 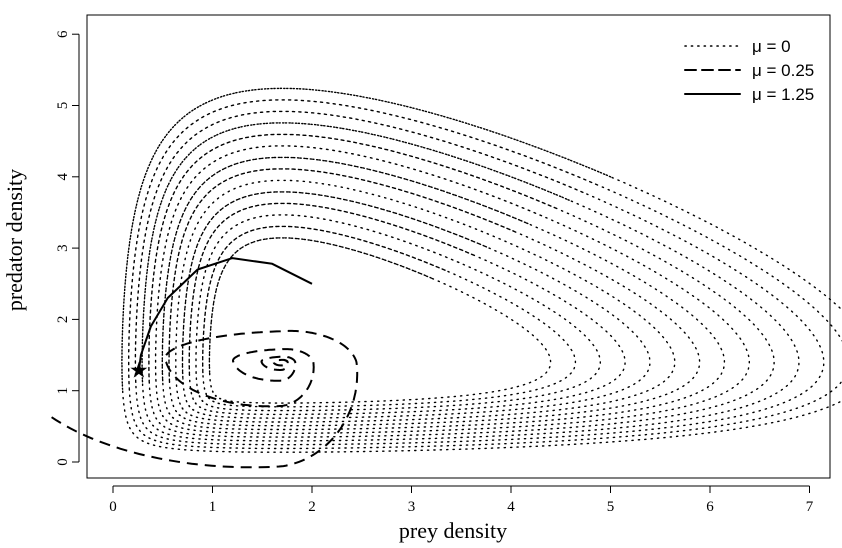 I want to click on x-tick-label: 6, so click(x=710, y=507).